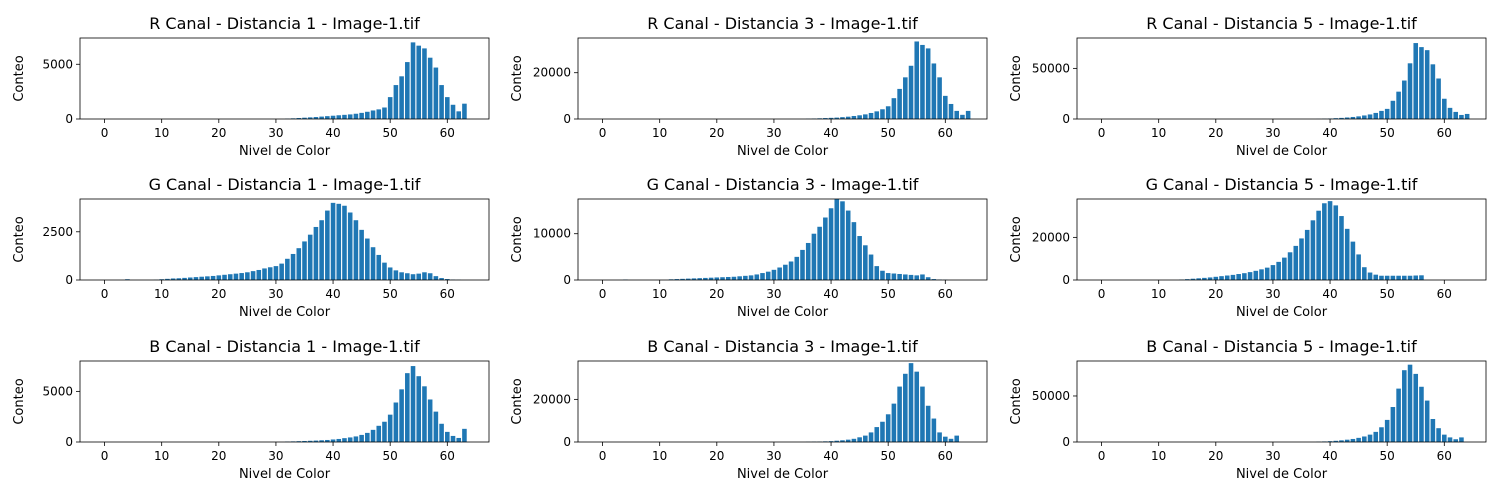 The width and height of the screenshot is (1500, 500). I want to click on subplot-title: B Canal - Distancia 3 - Image-1.tif, so click(782, 346).